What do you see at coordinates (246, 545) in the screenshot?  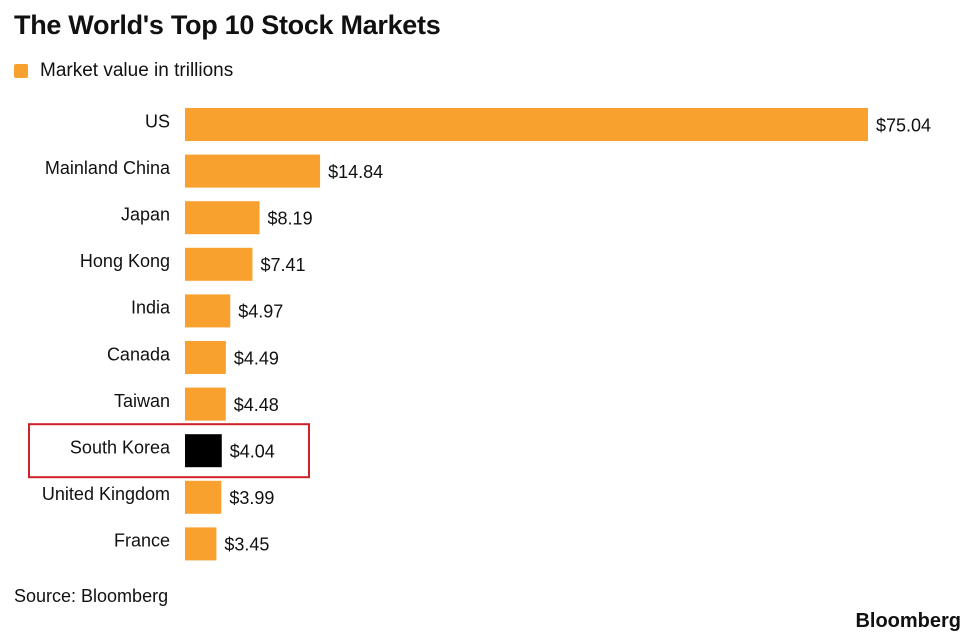 I see `value-label: $3.45` at bounding box center [246, 545].